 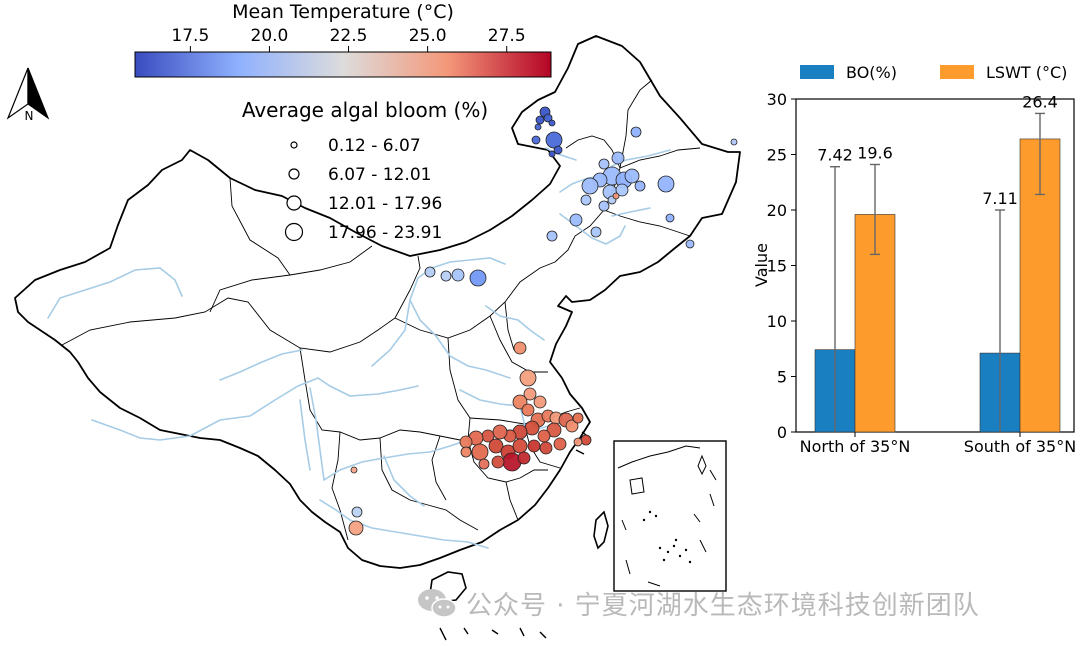 I want to click on x-tick-label: South of 35°N, so click(x=1020, y=446).